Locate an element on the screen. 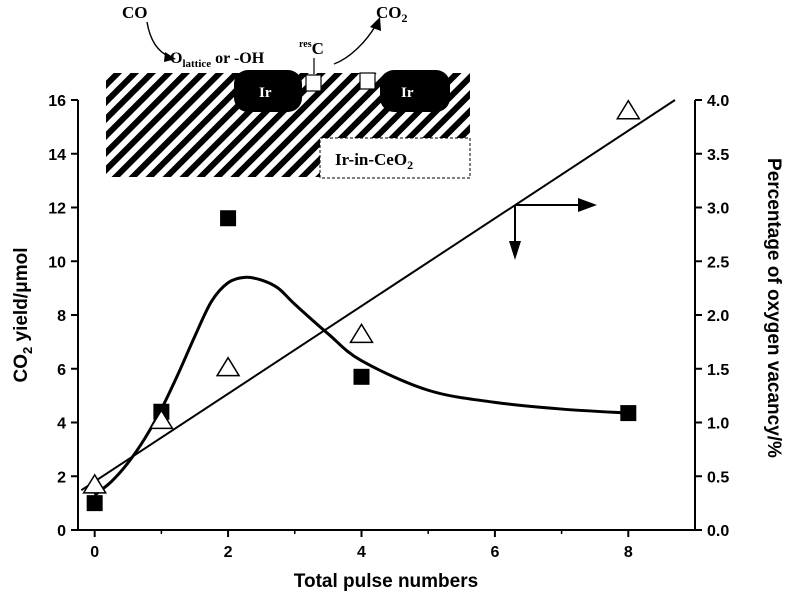  left-y-axis-ticks: 0 2 4 6 8 10 12 14 16 is located at coordinates (63, 316).